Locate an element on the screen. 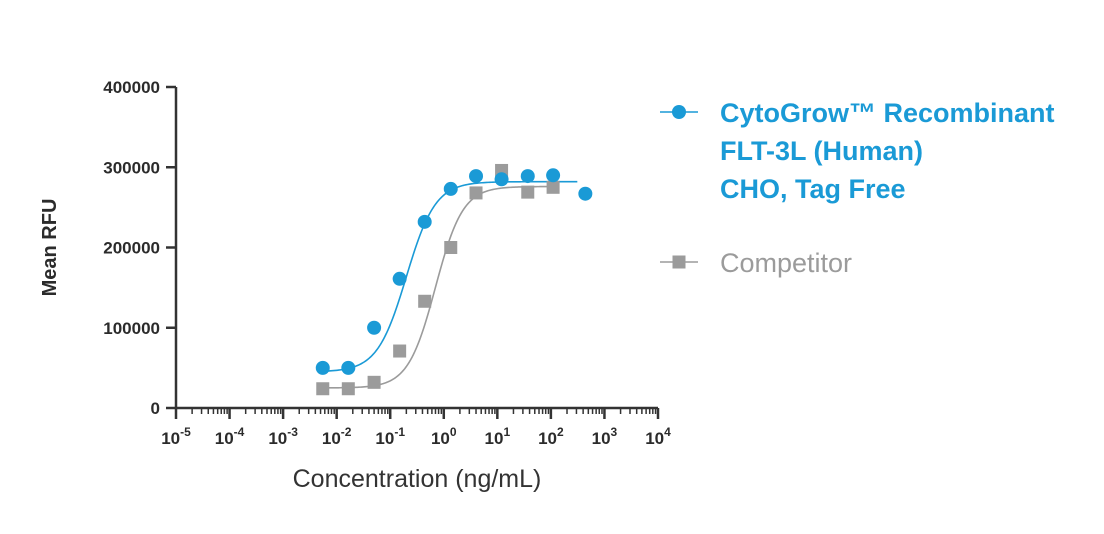 The image size is (1104, 534). x-tick-label: 10⁻⁵ is located at coordinates (176, 436).